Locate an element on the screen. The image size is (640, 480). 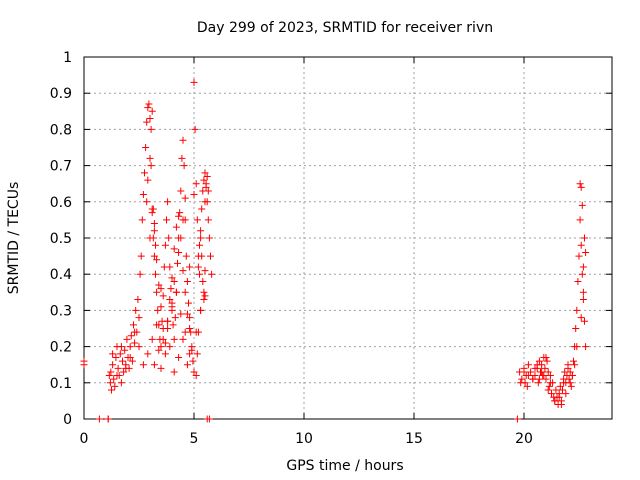
y-tick-label: 0.3 is located at coordinates (61, 311).